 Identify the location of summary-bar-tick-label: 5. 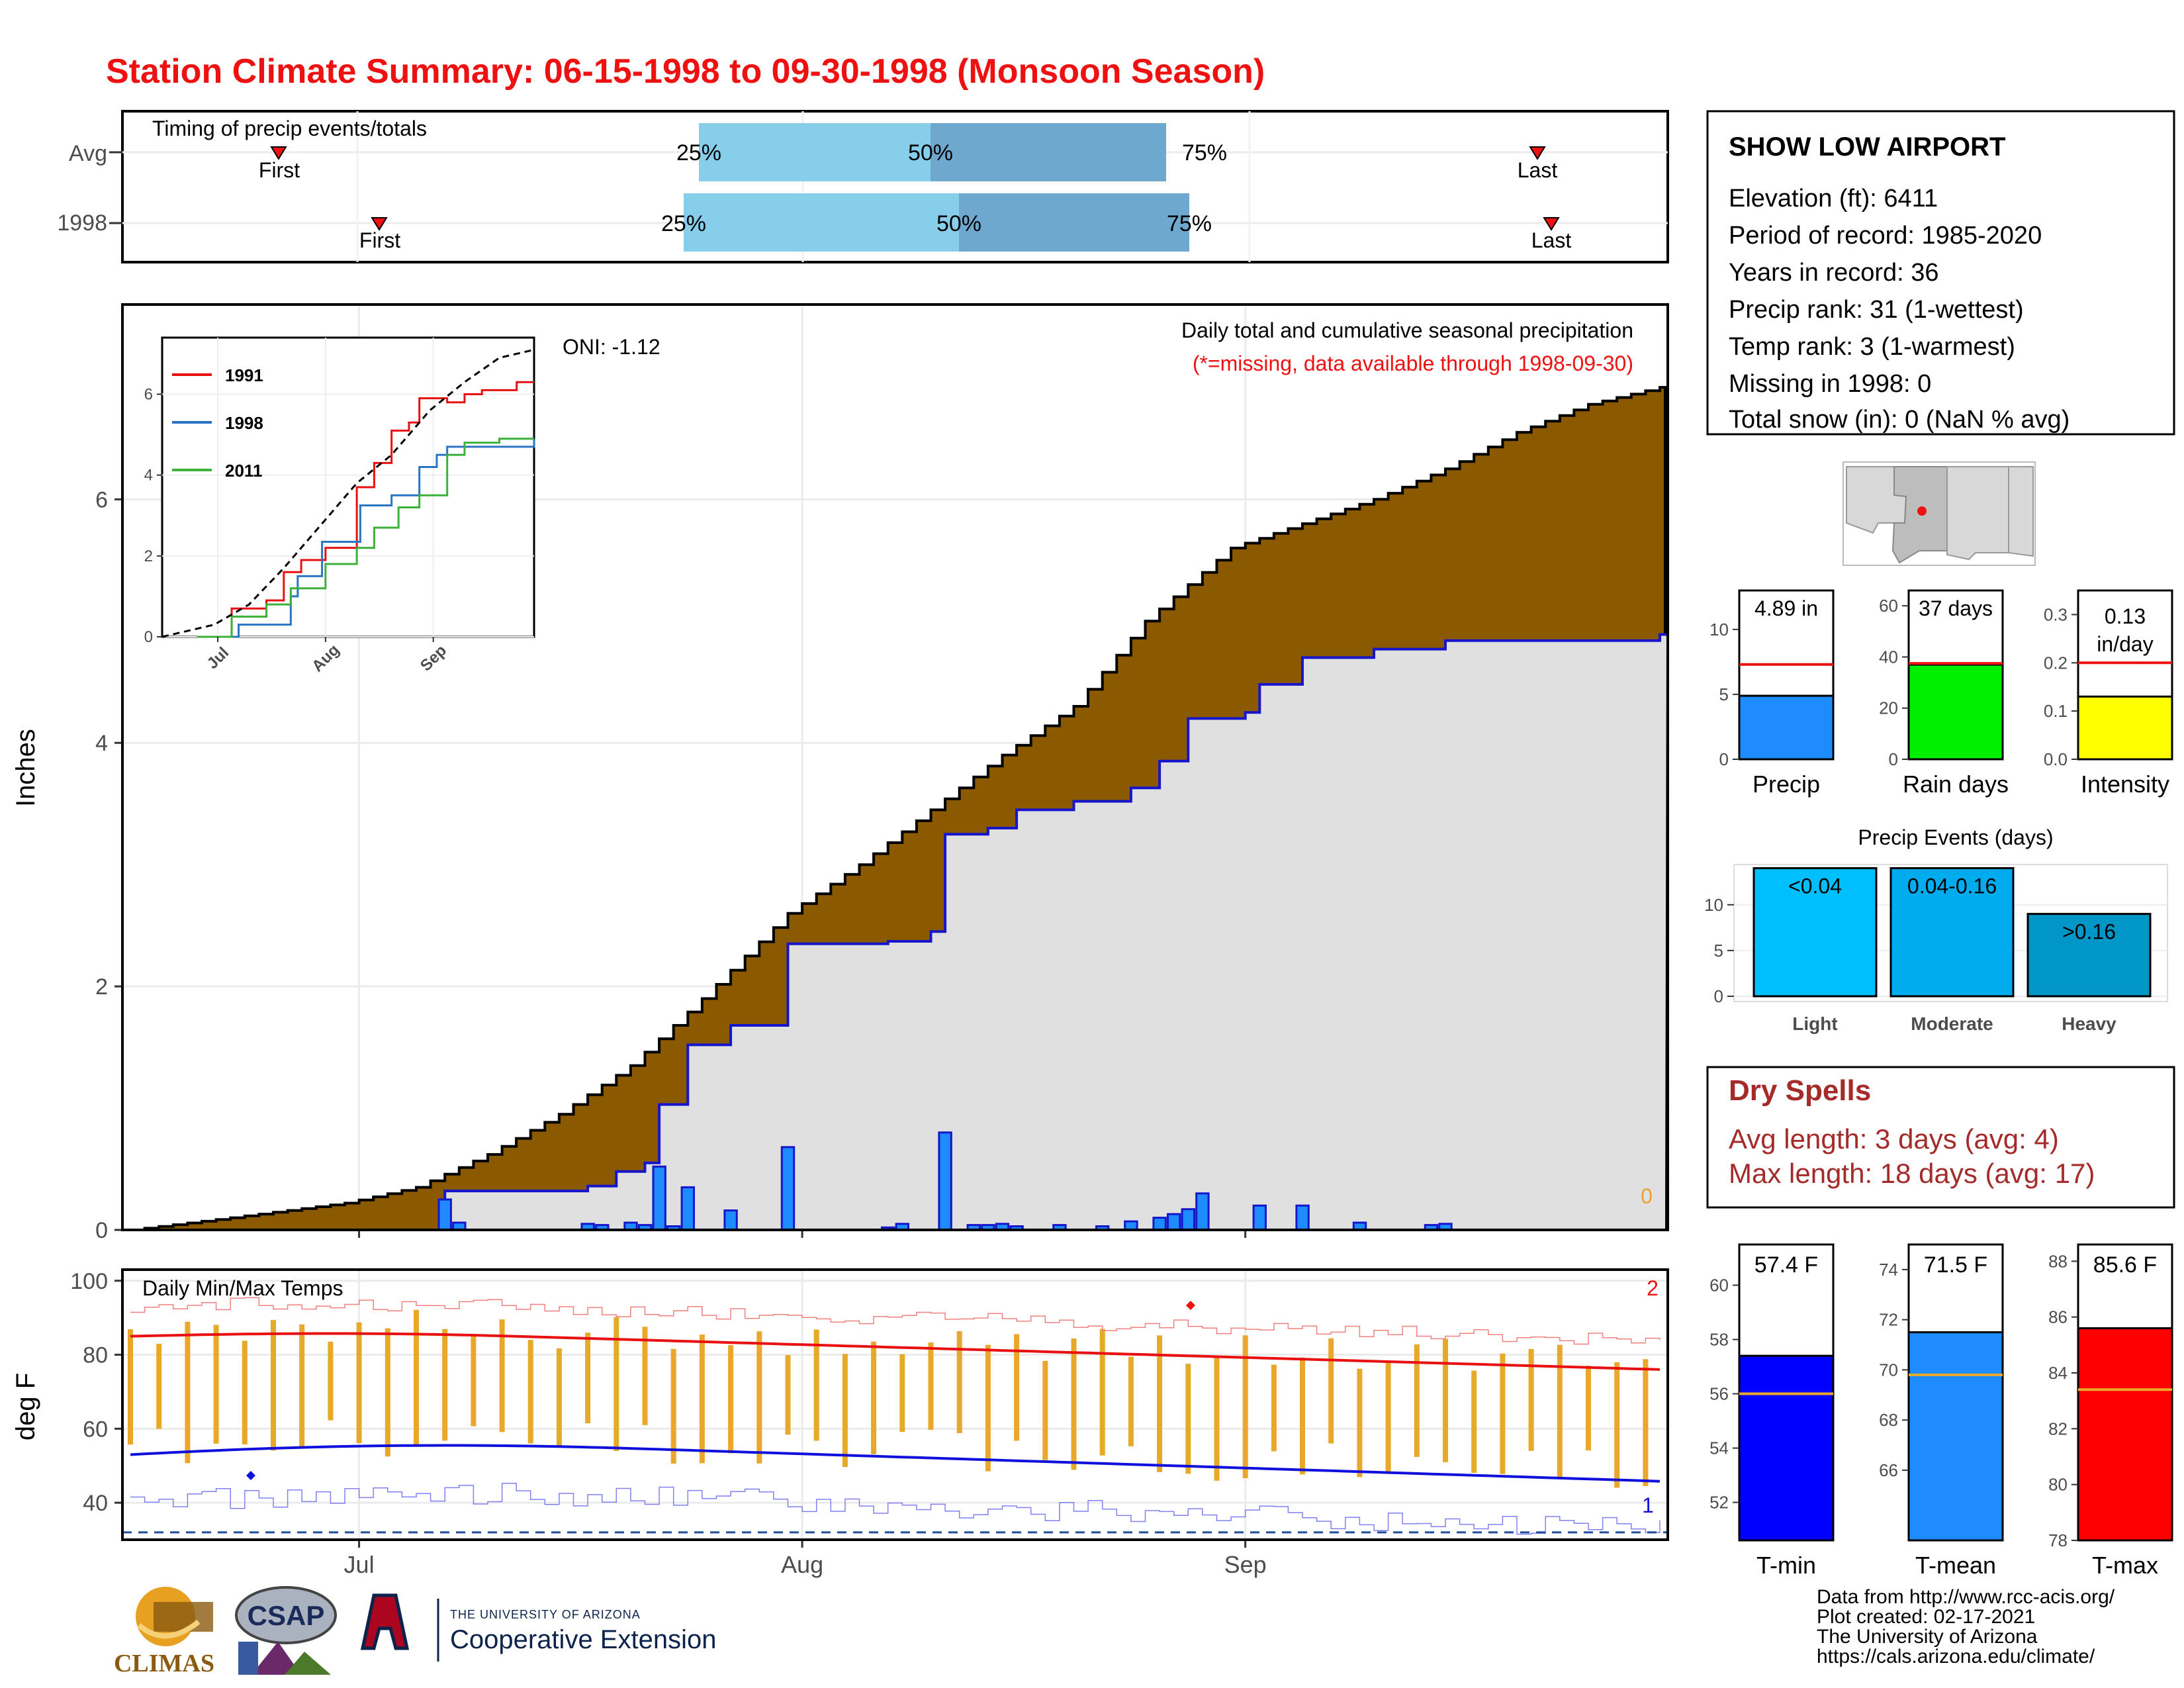
(1724, 694).